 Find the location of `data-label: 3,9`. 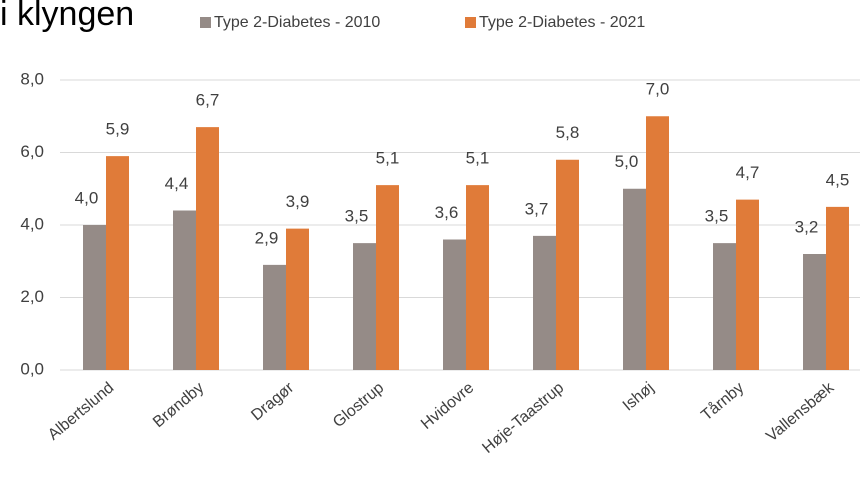

data-label: 3,9 is located at coordinates (298, 201).